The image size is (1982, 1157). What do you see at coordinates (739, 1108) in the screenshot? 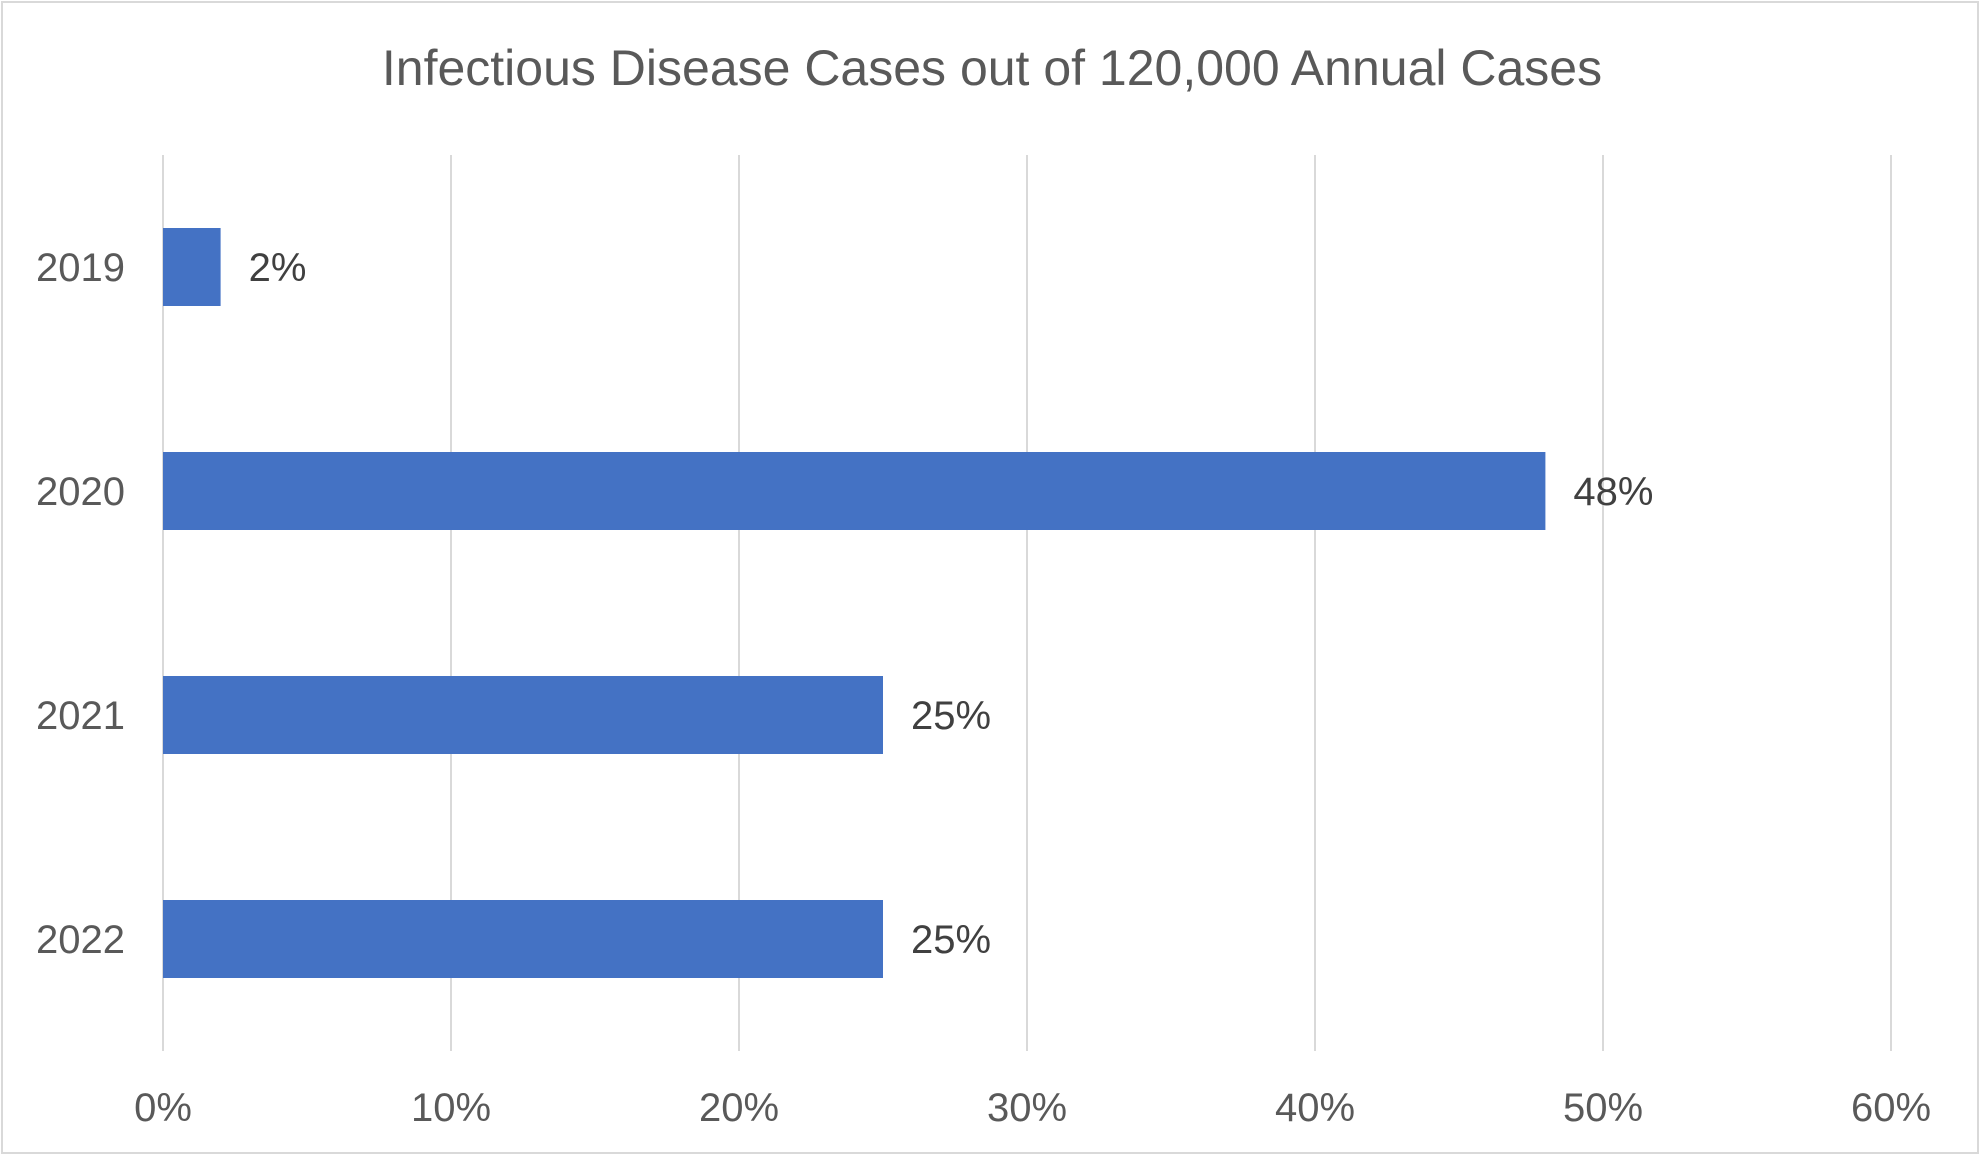
I see `x-tick-label-2: 20%` at bounding box center [739, 1108].